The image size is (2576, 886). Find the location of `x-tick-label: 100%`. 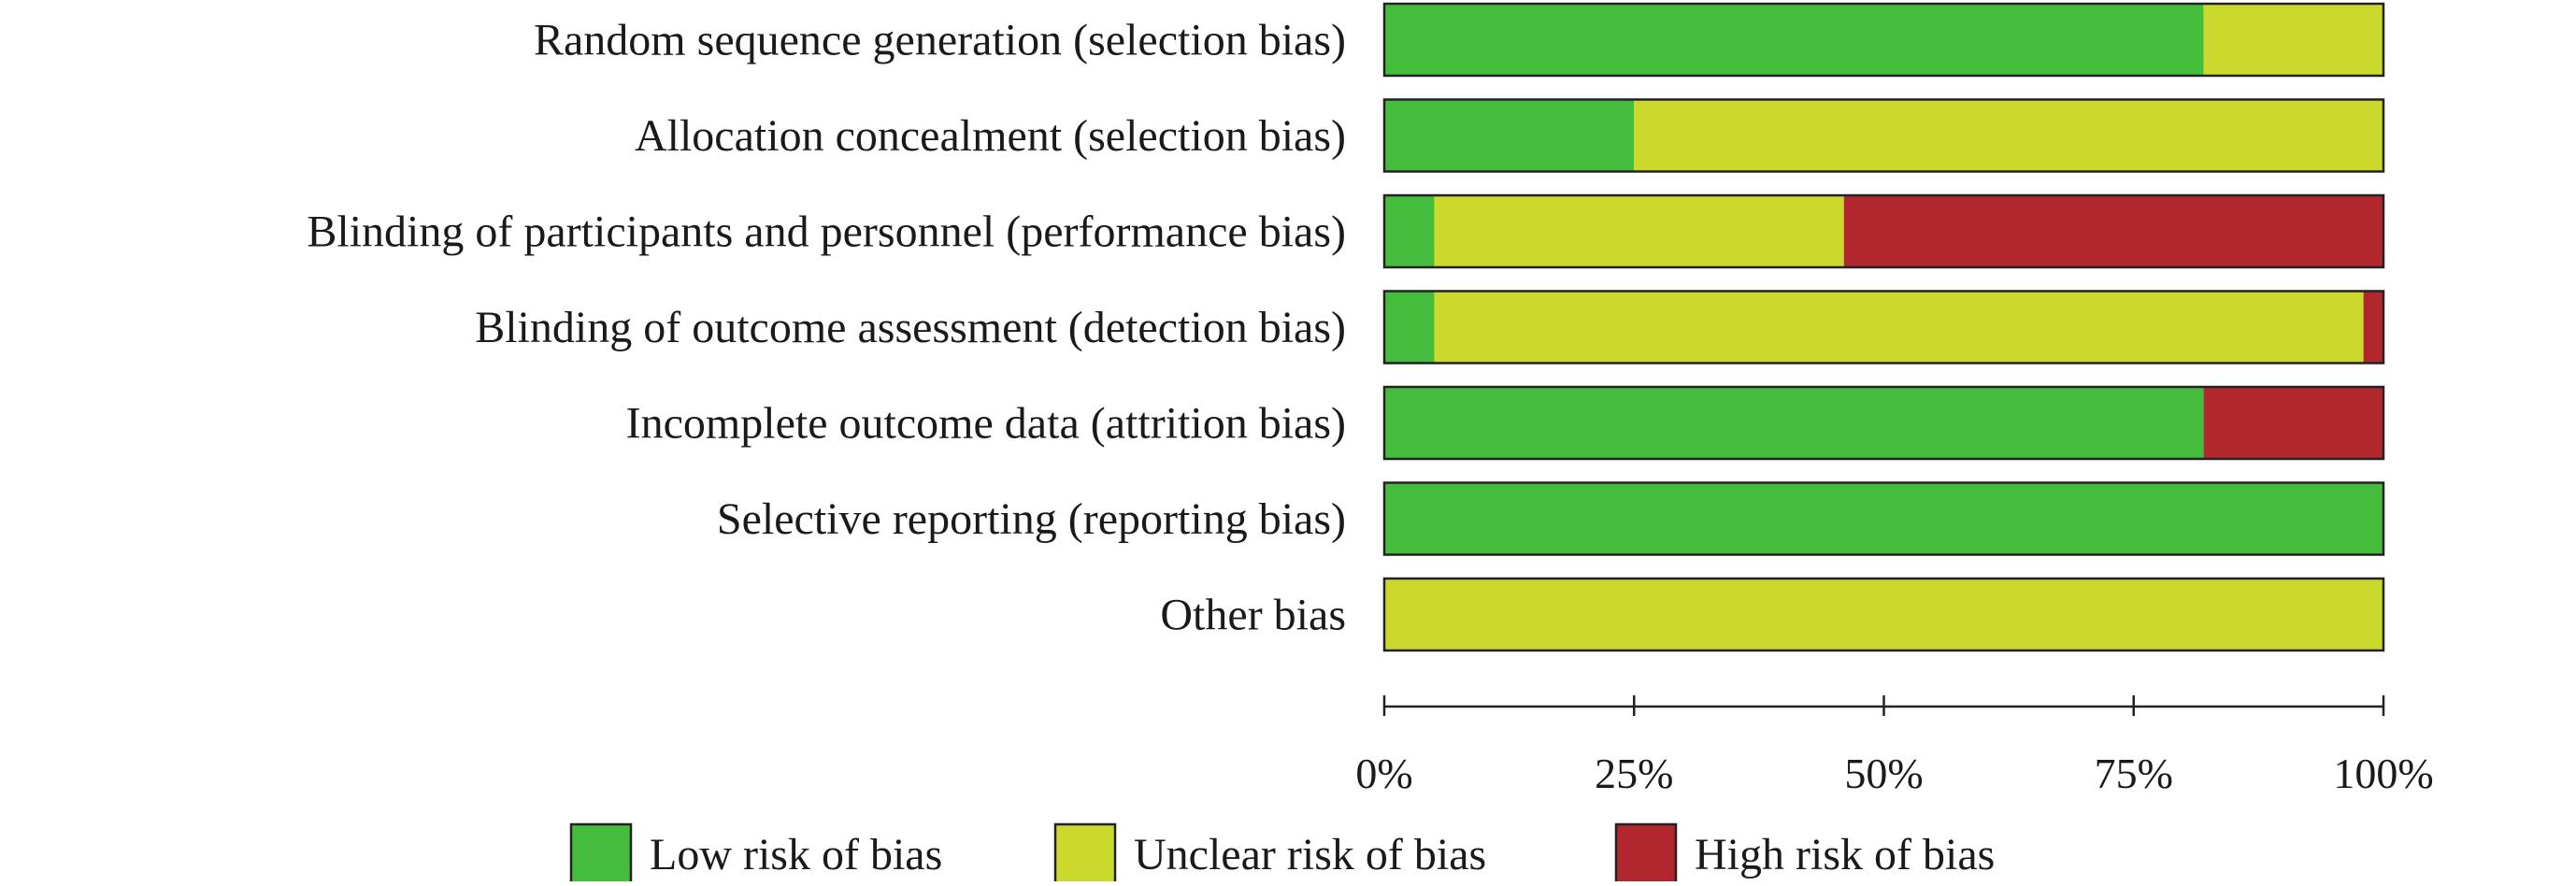

x-tick-label: 100% is located at coordinates (2383, 774).